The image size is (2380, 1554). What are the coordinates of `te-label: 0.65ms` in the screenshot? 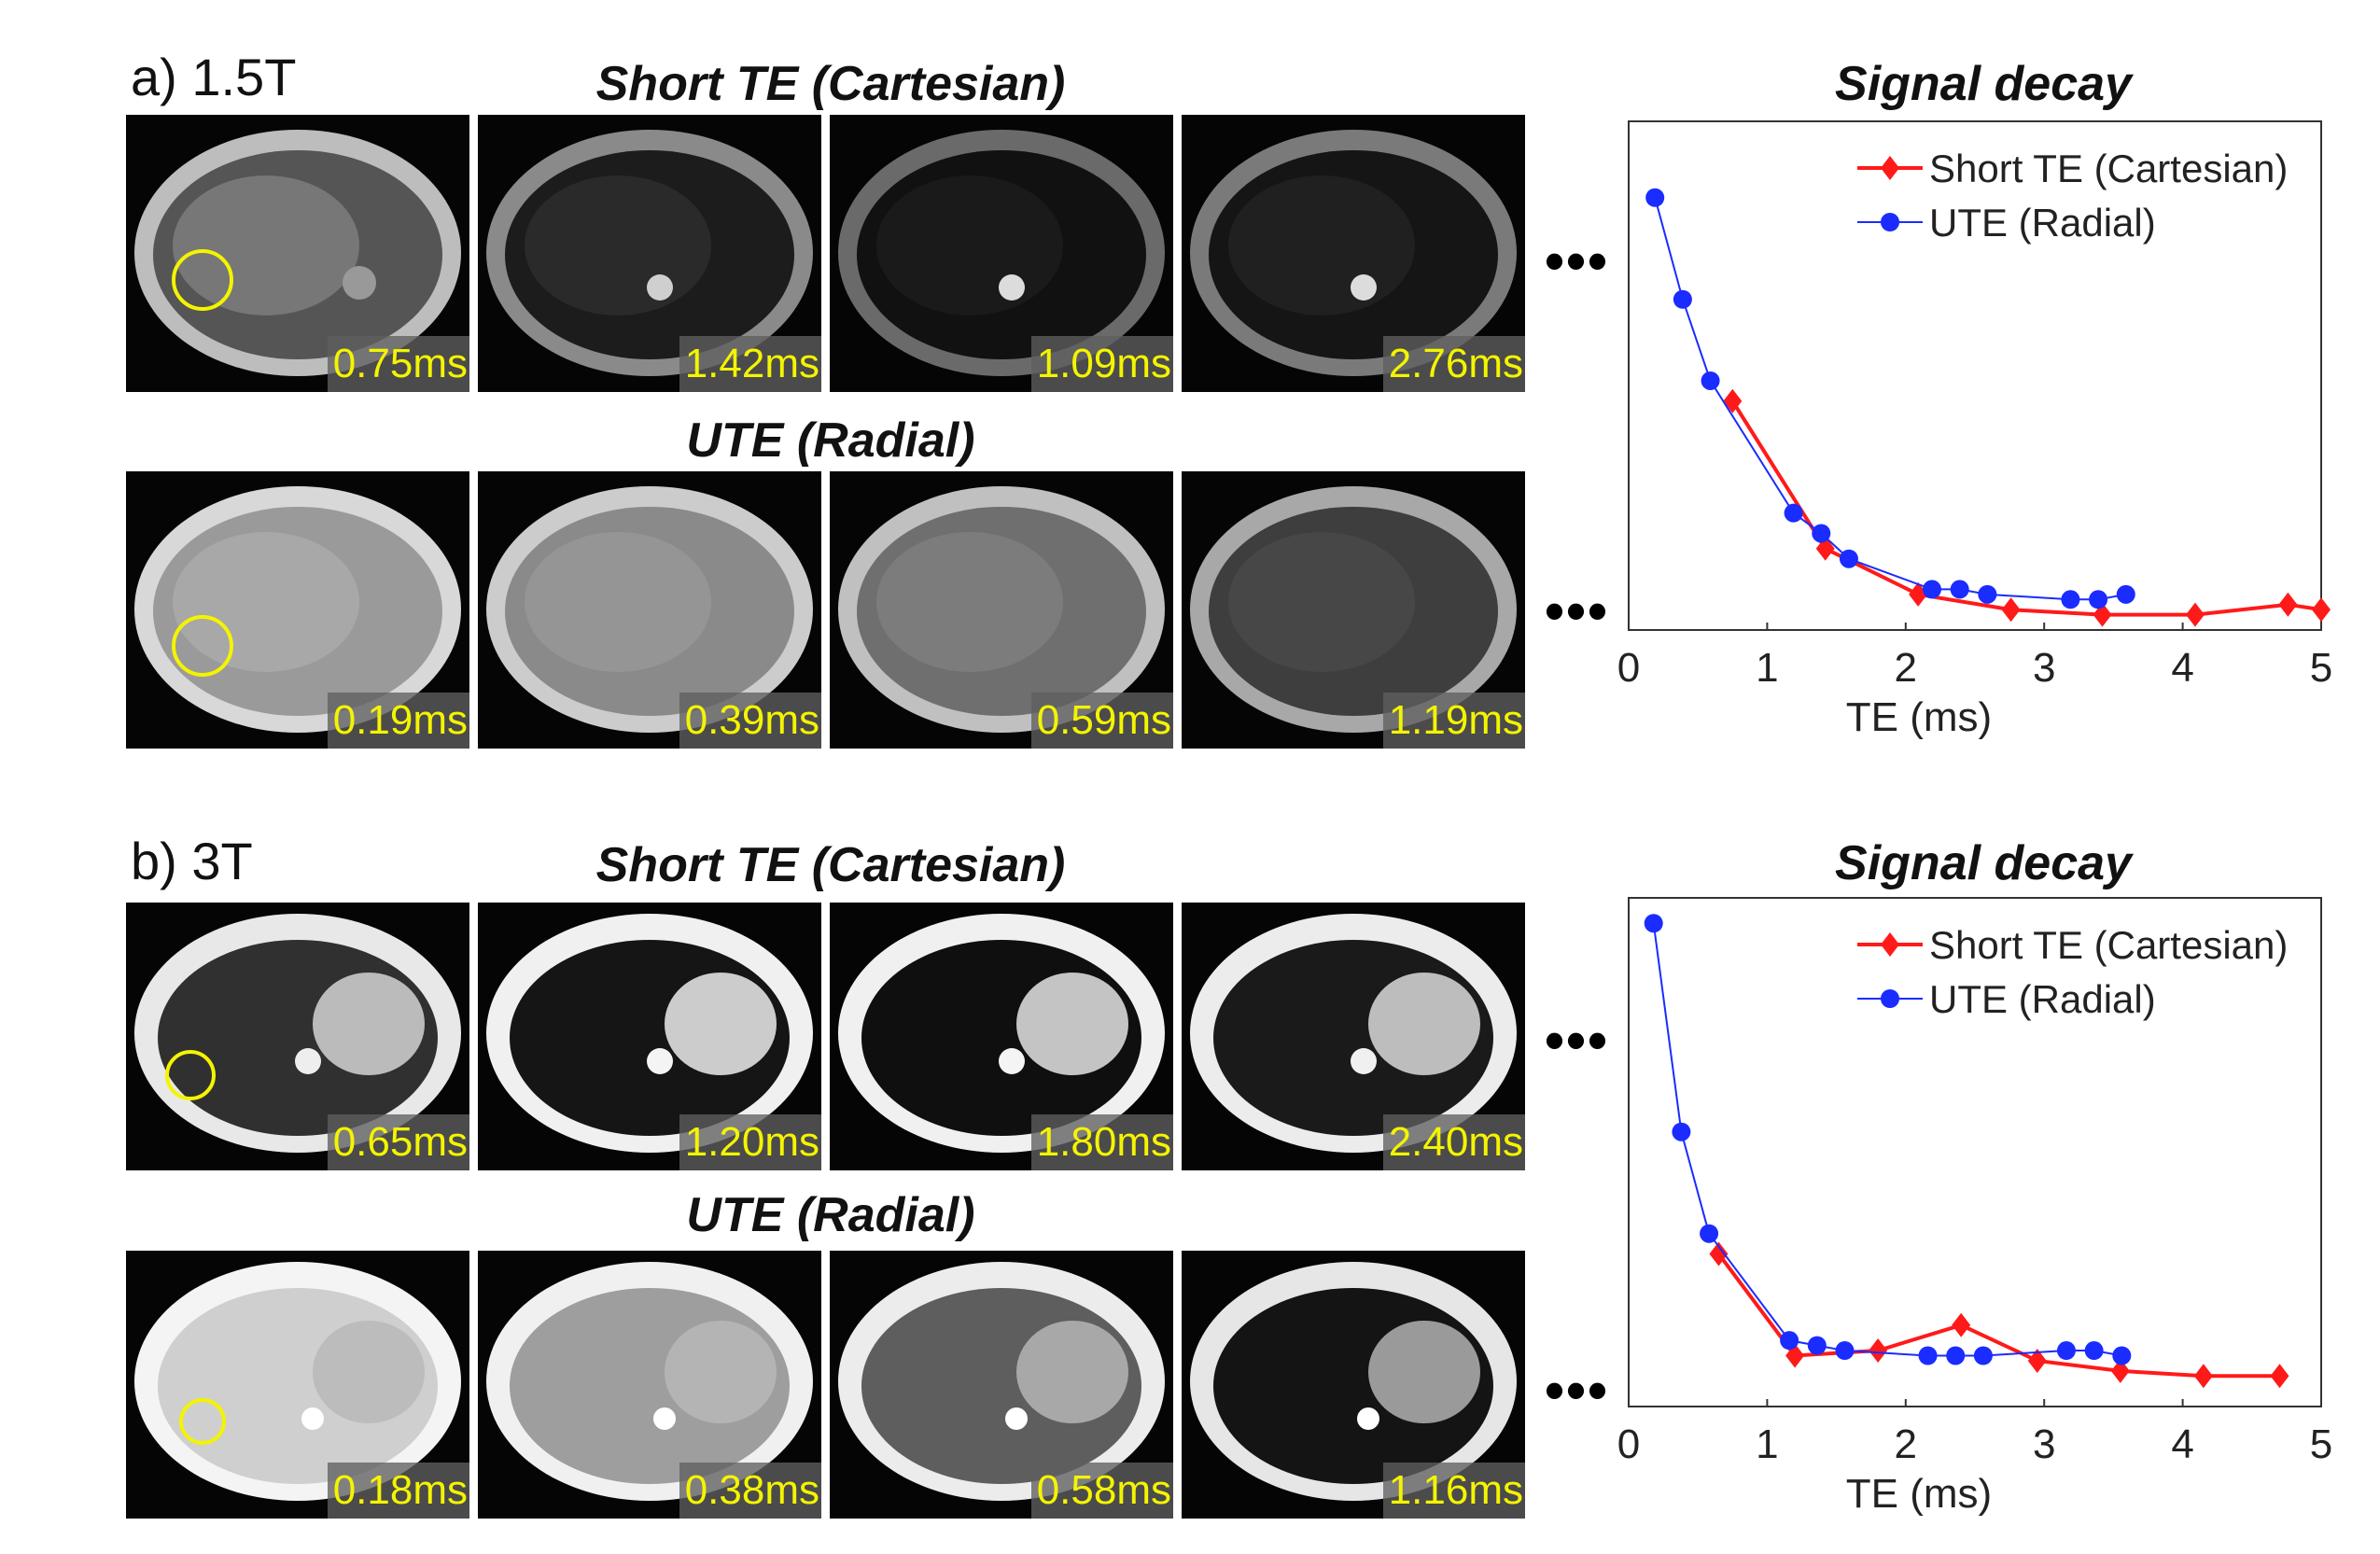 It's located at (398, 1142).